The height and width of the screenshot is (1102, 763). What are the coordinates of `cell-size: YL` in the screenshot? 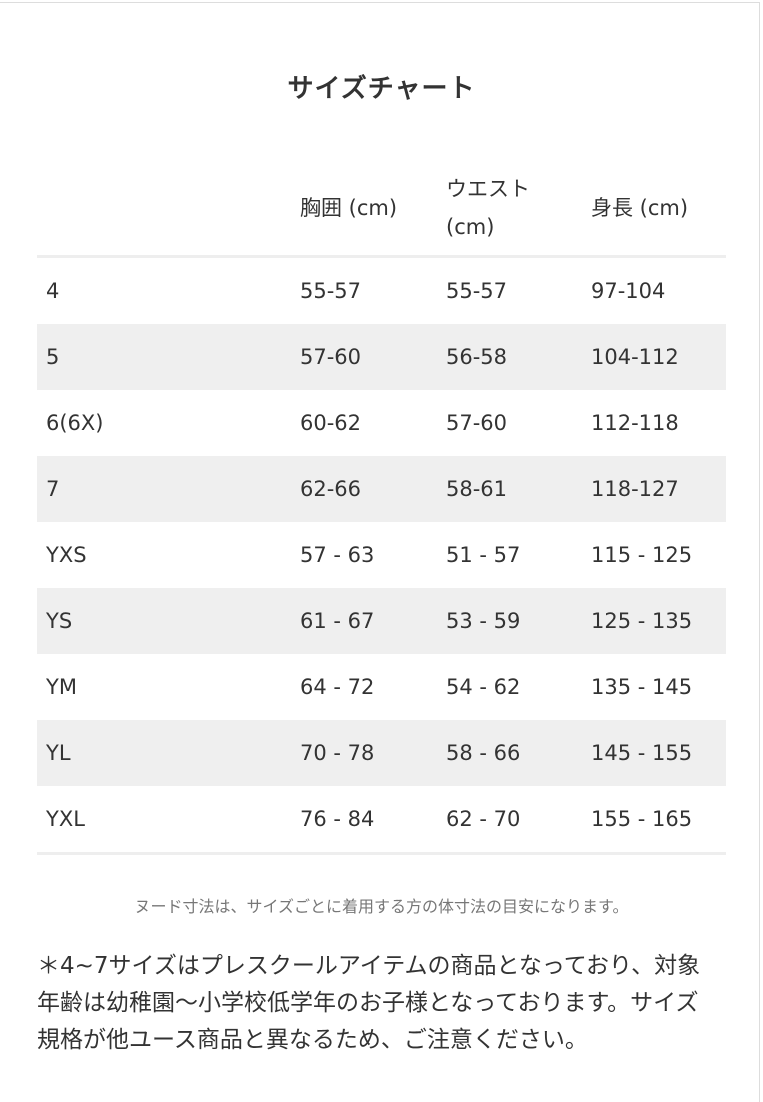 It's located at (164, 753).